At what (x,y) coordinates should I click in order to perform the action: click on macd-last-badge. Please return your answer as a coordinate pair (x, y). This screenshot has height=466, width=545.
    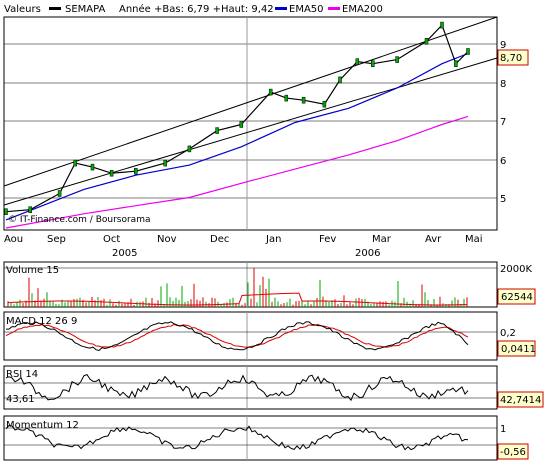
    Looking at the image, I should click on (516, 348).